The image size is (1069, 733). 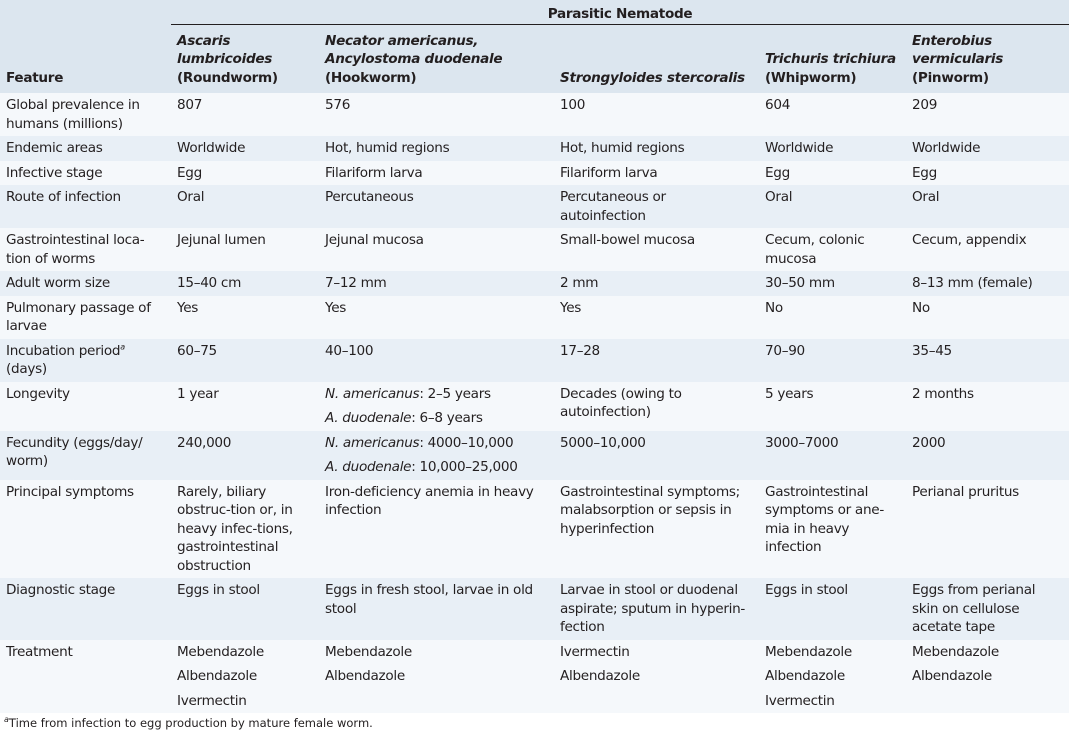 I want to click on cell-line: 30–50 mm, so click(x=800, y=283).